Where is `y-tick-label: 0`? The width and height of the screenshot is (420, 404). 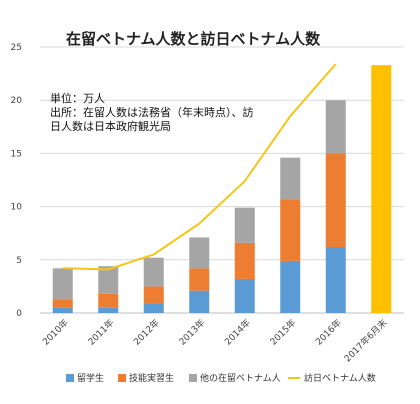 y-tick-label: 0 is located at coordinates (19, 314).